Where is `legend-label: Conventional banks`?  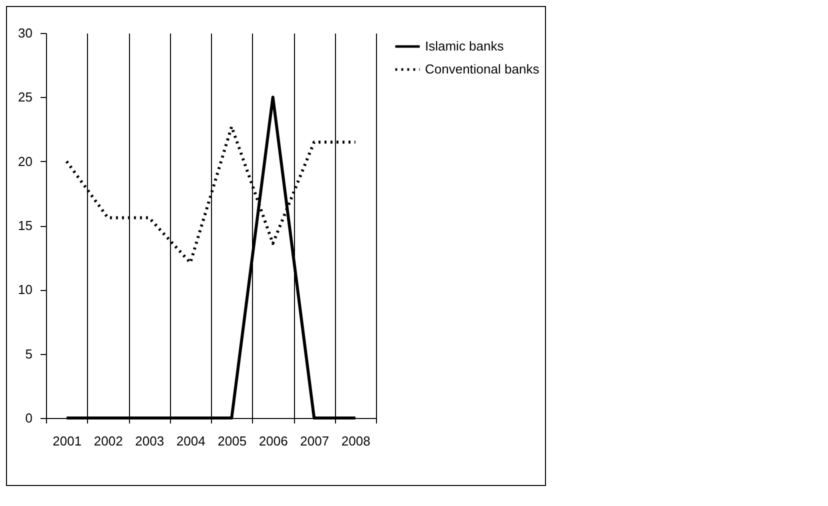
legend-label: Conventional banks is located at coordinates (482, 69).